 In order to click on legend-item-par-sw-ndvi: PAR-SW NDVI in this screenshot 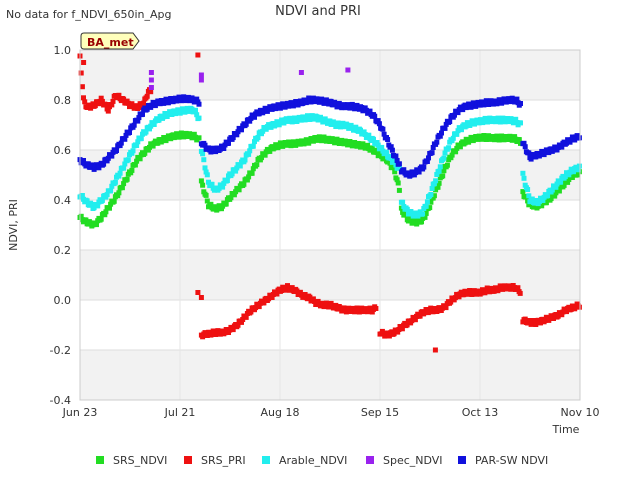, I will do `click(503, 460)`.